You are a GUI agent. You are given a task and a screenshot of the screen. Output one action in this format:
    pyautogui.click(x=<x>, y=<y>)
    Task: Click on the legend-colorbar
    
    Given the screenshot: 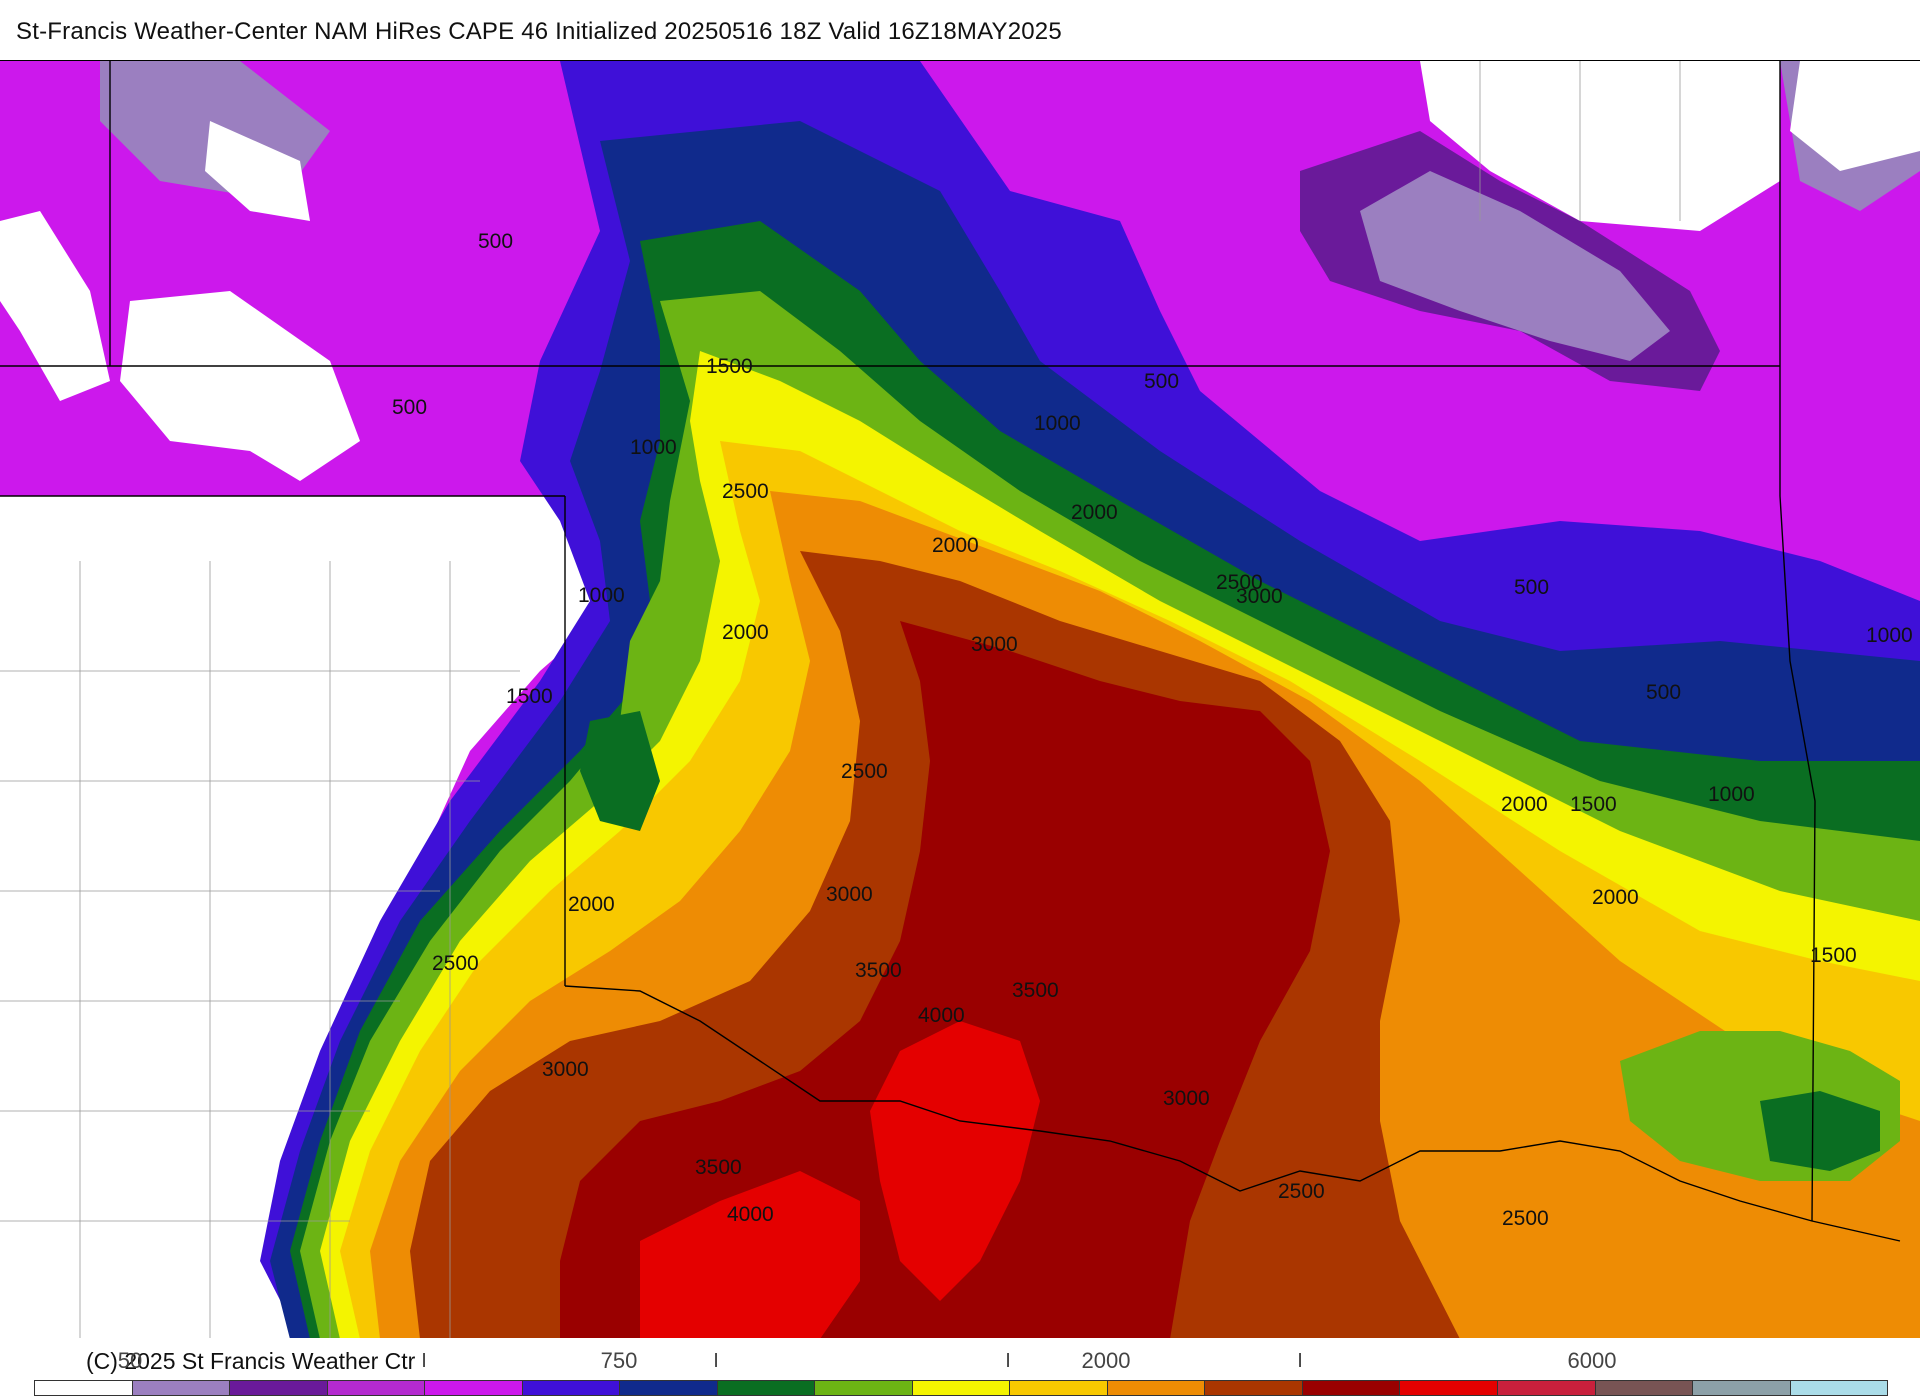 What is the action you would take?
    pyautogui.click(x=961, y=1388)
    